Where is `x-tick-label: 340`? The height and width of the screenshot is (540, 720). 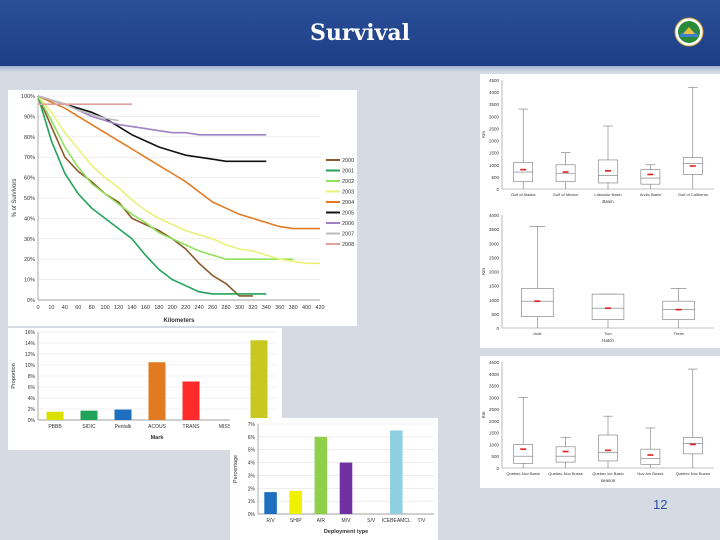 x-tick-label: 340 is located at coordinates (266, 308).